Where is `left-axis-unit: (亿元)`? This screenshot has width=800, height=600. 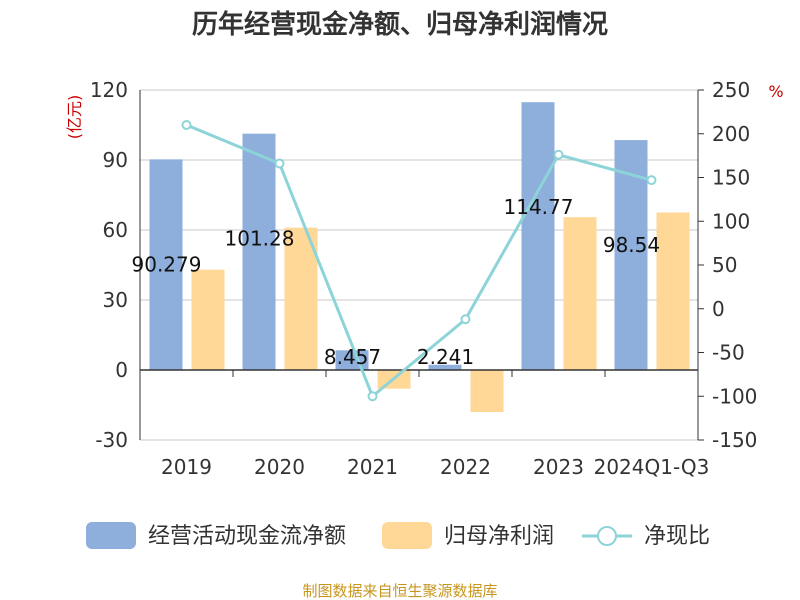
left-axis-unit: (亿元) is located at coordinates (74, 117).